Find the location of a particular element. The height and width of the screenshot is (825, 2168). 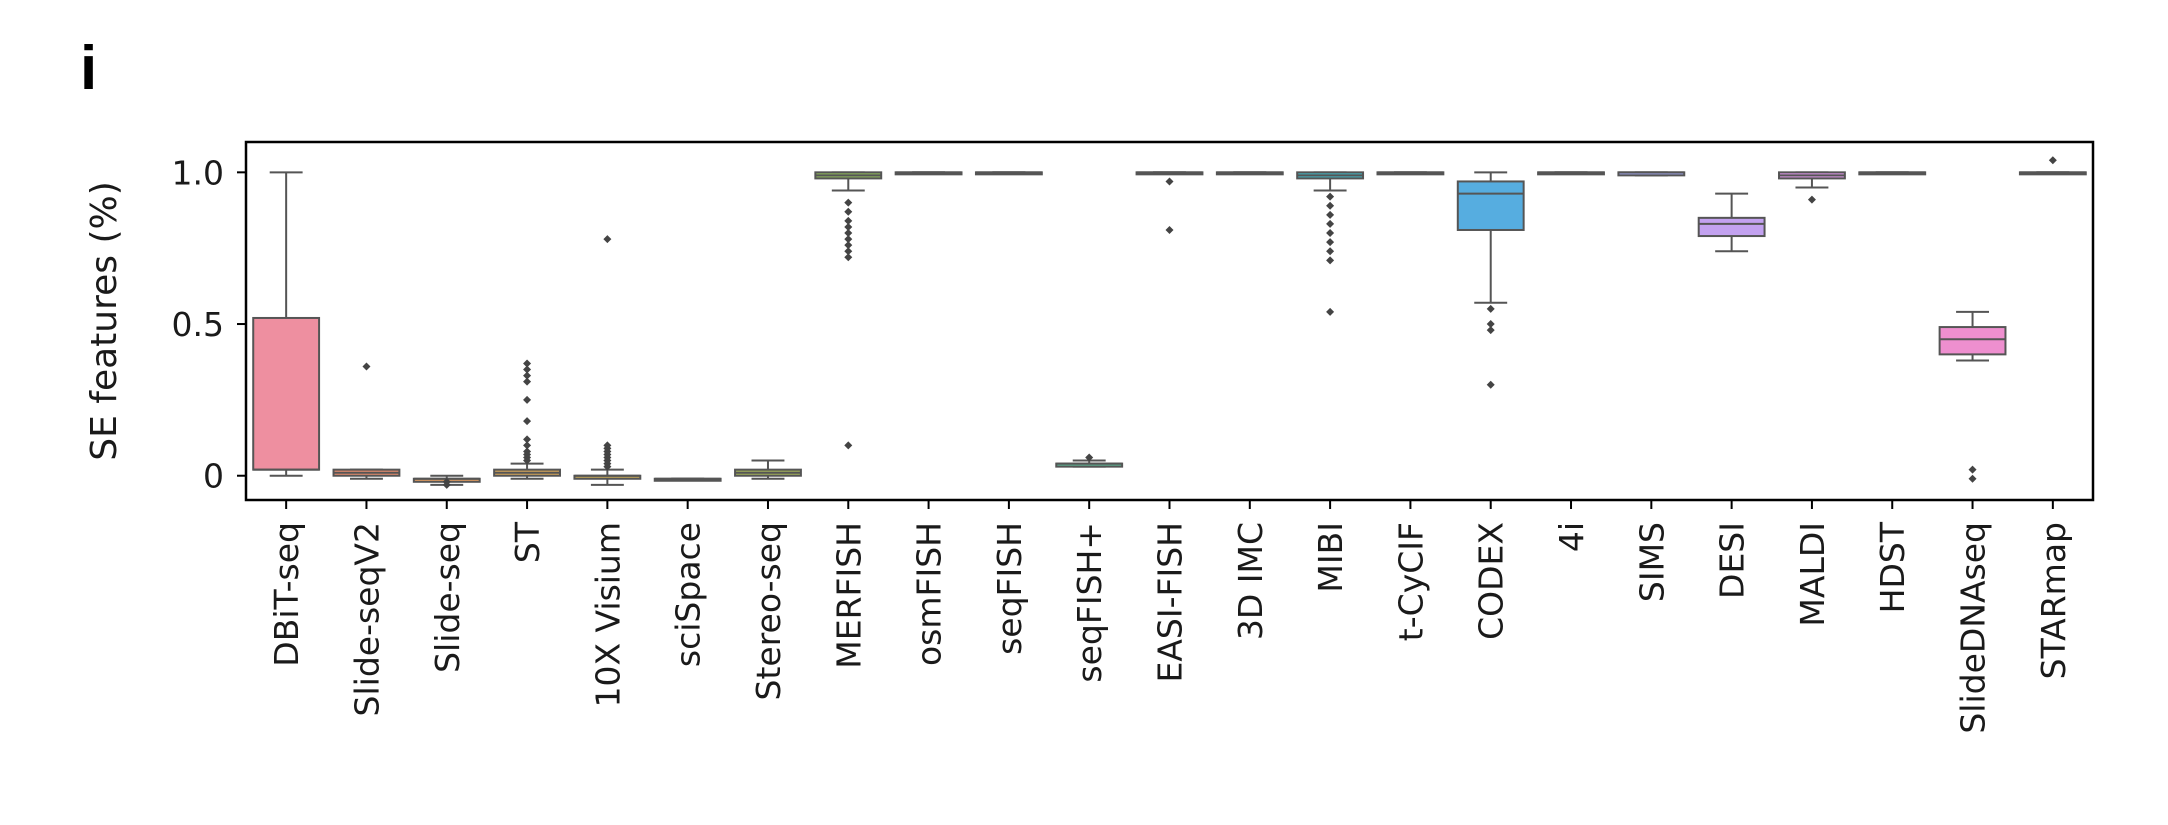

box-sims is located at coordinates (1651, 174).